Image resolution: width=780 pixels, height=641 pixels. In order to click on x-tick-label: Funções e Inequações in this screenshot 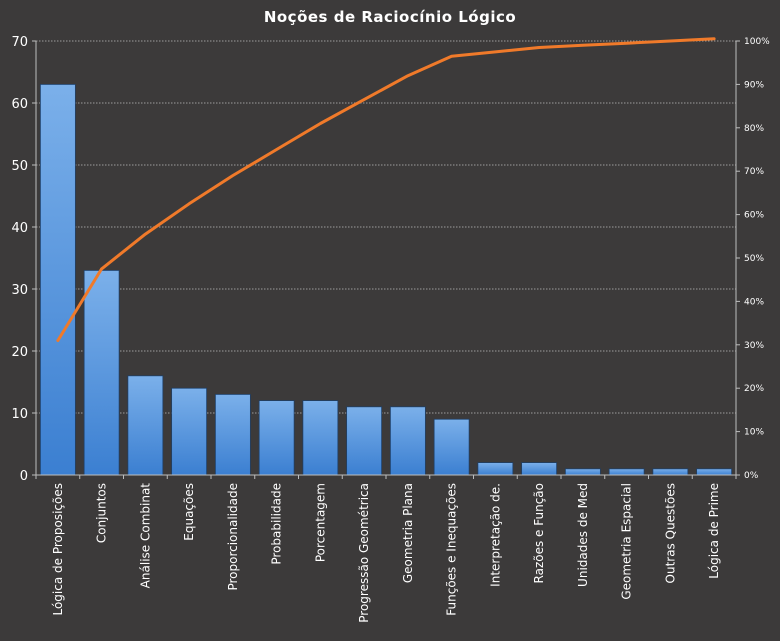, I will do `click(452, 549)`.